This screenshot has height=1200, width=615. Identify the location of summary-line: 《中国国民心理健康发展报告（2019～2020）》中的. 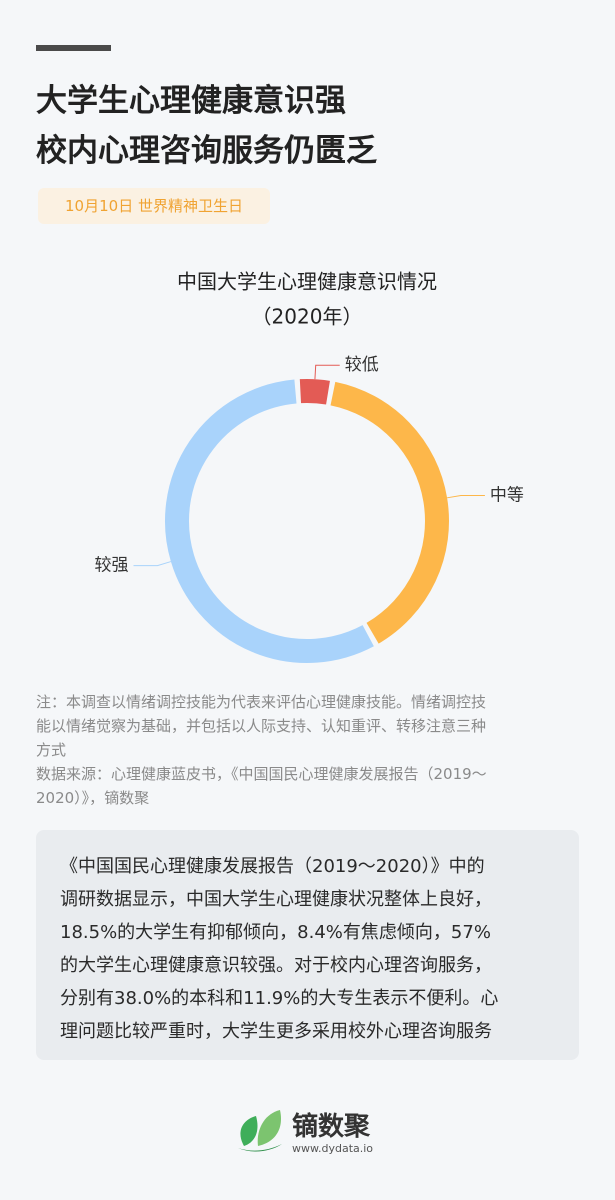
(272, 866).